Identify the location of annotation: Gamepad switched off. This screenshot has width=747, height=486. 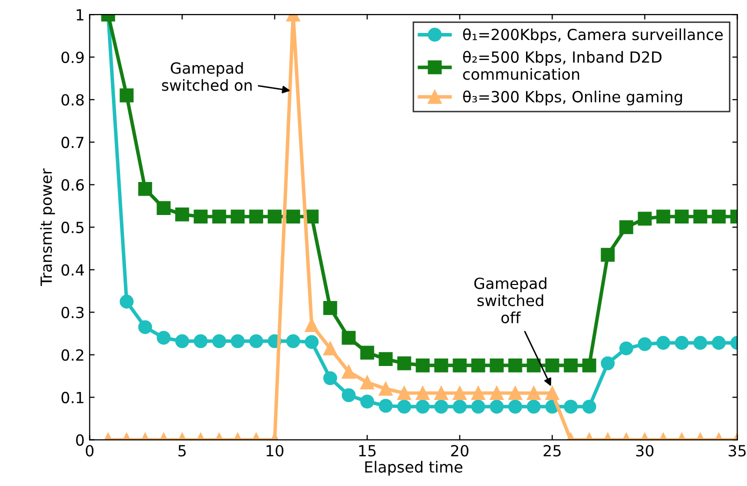
(510, 300).